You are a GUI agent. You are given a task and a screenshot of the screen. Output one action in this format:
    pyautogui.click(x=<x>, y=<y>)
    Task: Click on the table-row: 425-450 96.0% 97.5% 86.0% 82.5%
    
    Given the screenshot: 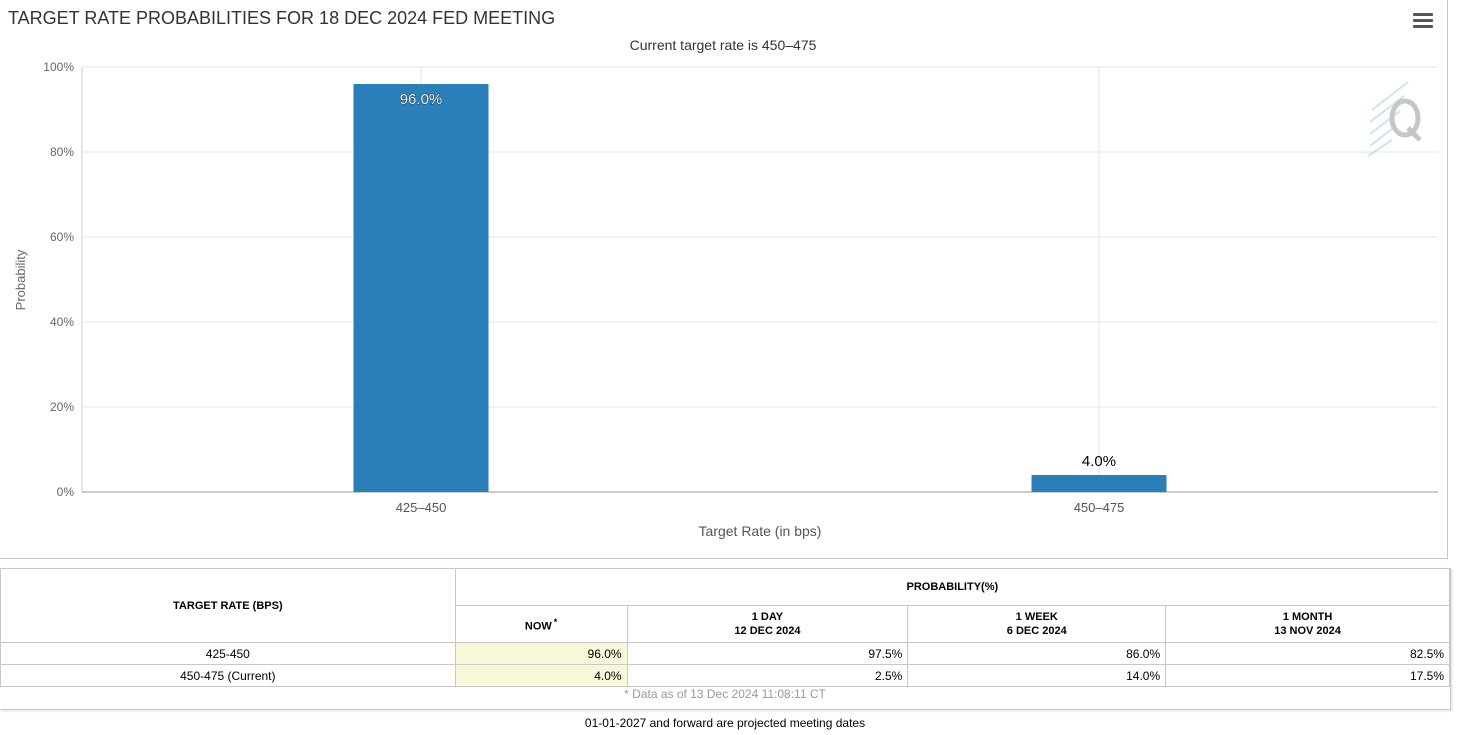 What is the action you would take?
    pyautogui.click(x=725, y=653)
    